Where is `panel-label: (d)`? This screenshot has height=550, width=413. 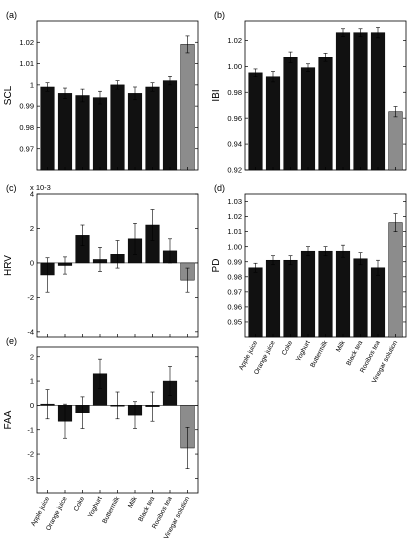 panel-label: (d) is located at coordinates (219, 188).